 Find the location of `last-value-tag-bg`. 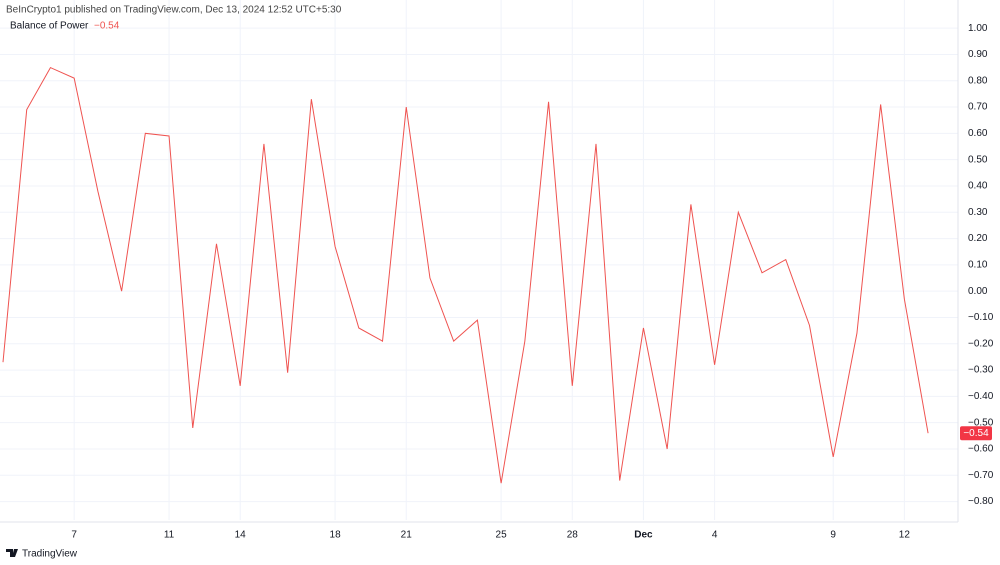

last-value-tag-bg is located at coordinates (976, 433).